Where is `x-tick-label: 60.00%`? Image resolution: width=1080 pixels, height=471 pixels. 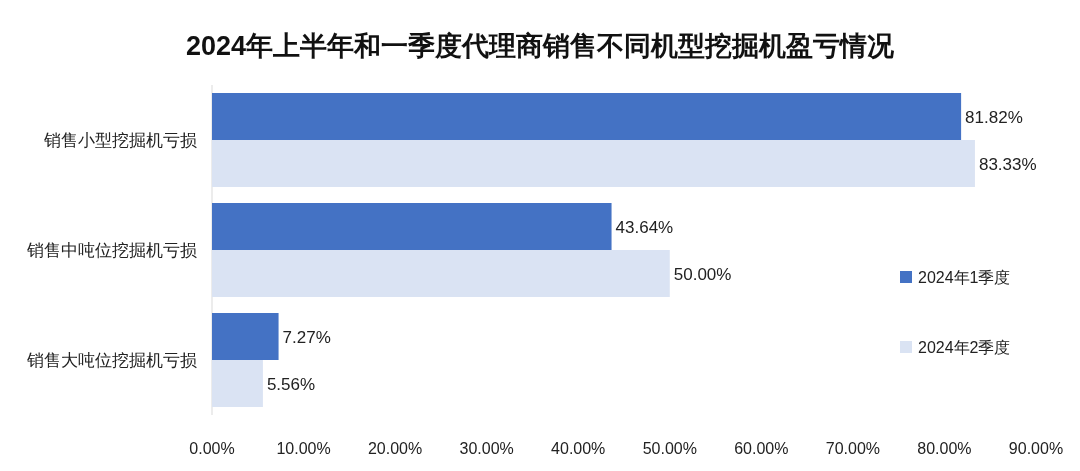 x-tick-label: 60.00% is located at coordinates (761, 448).